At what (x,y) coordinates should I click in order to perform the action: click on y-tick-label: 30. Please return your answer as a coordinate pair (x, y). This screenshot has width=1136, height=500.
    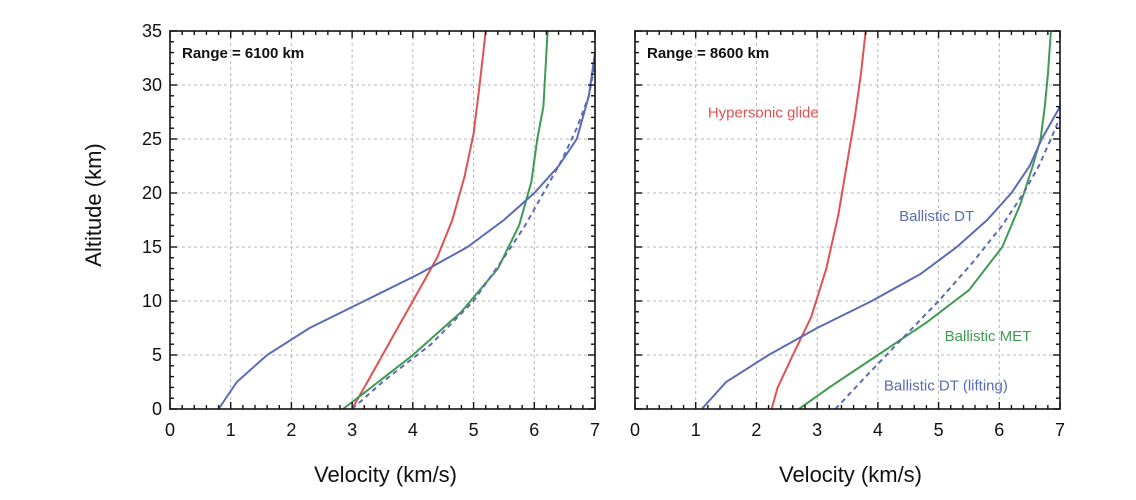
    Looking at the image, I should click on (152, 85).